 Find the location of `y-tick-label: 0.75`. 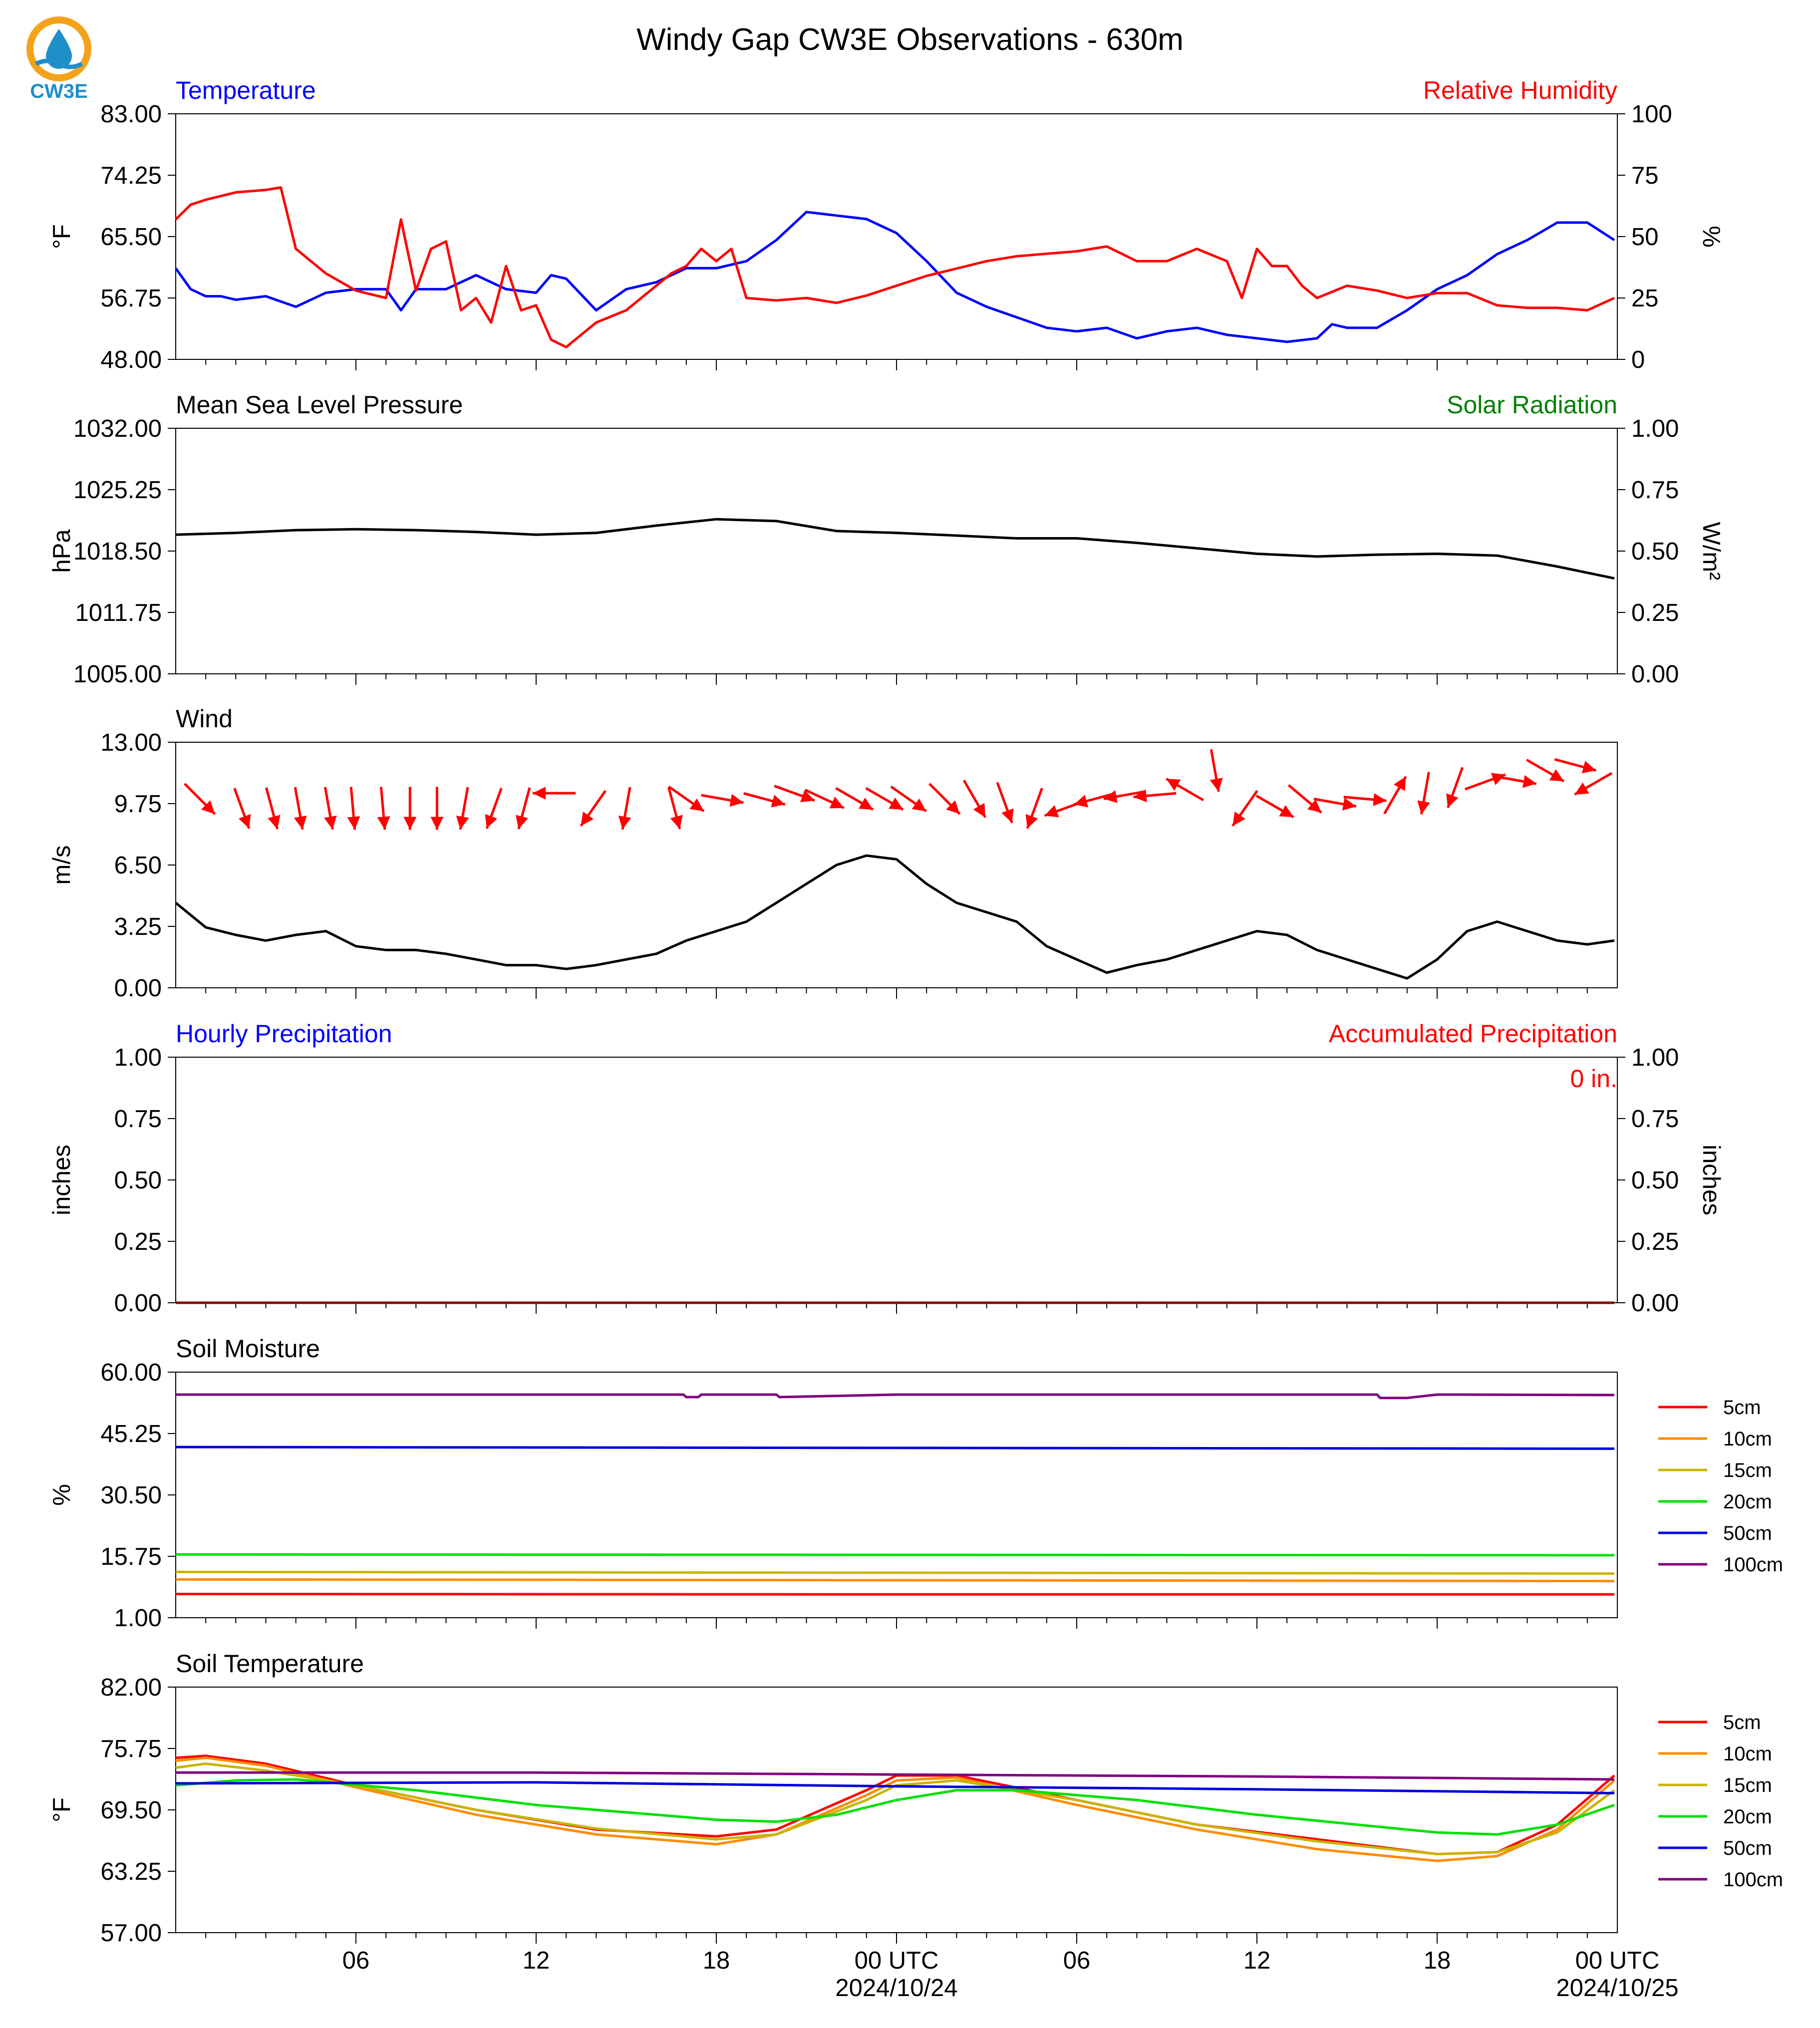

y-tick-label: 0.75 is located at coordinates (138, 1119).